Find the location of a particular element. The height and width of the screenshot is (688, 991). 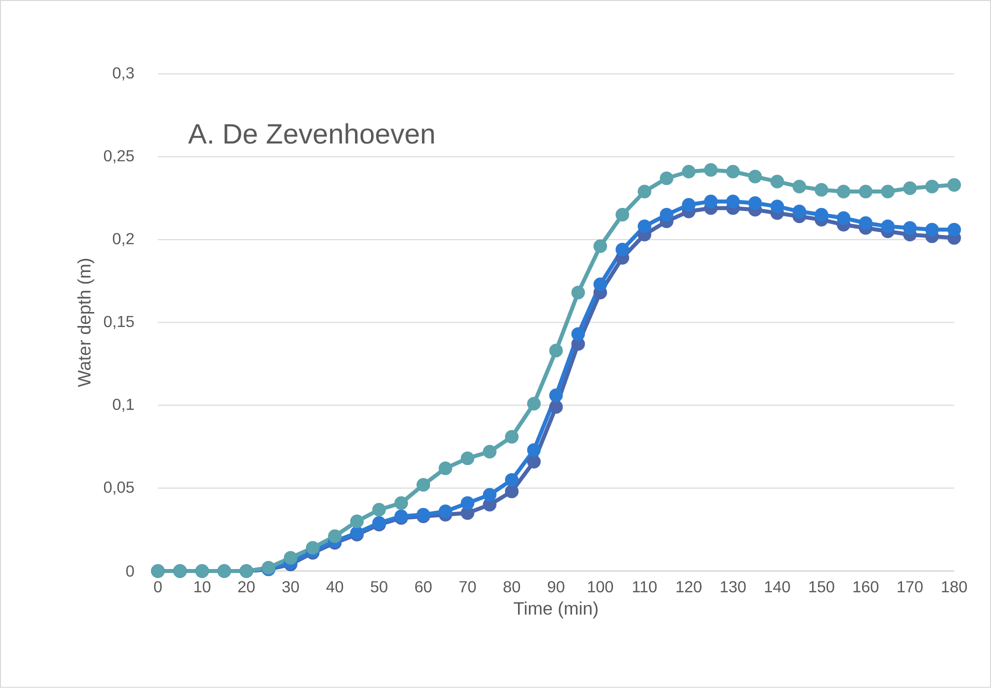

x-tick-label: 110 is located at coordinates (644, 586).